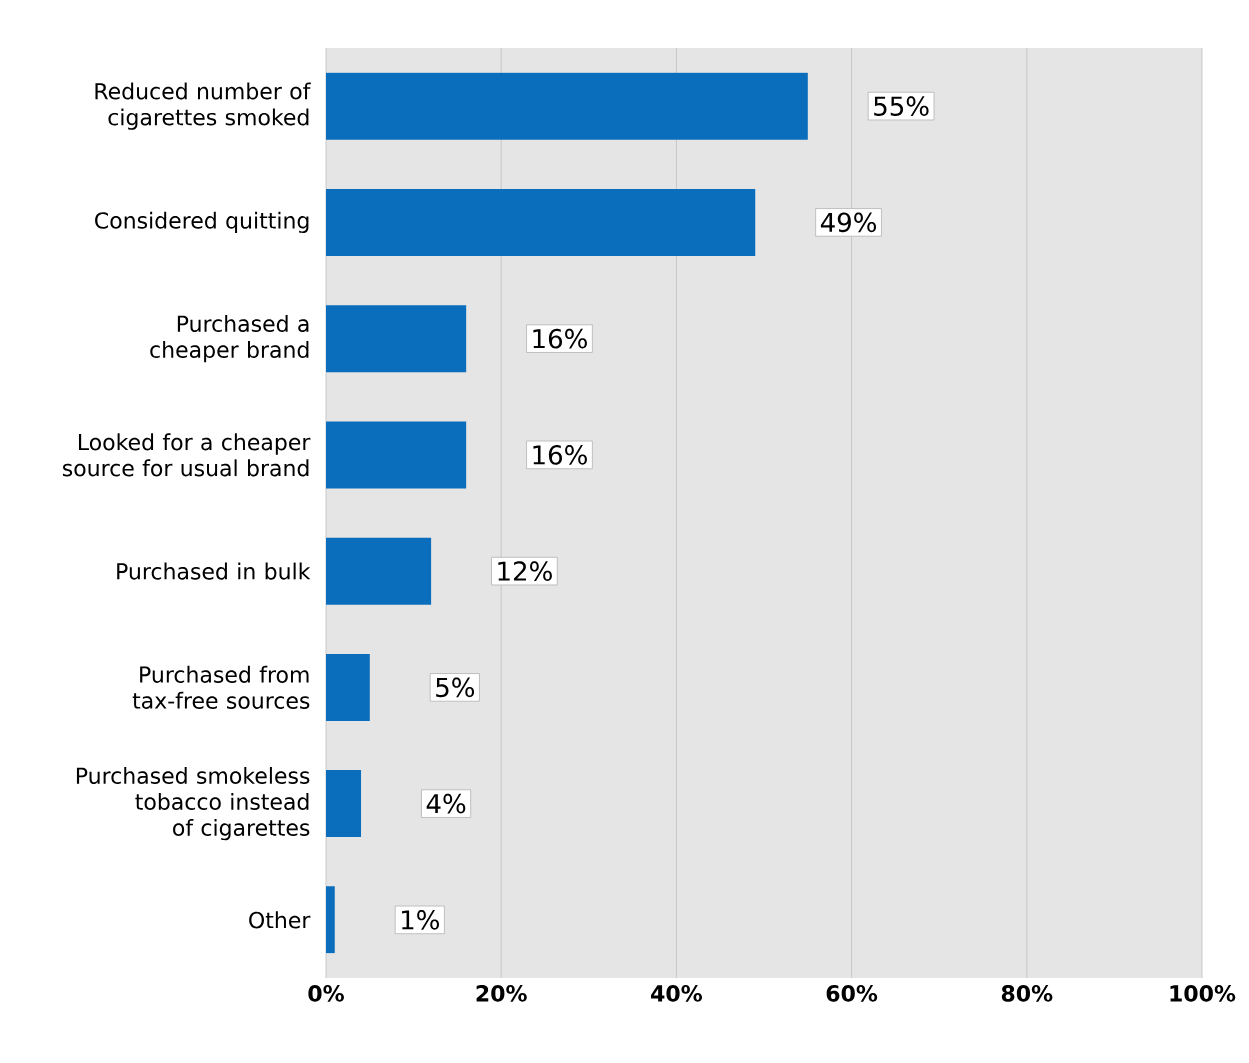 The image size is (1249, 1063). What do you see at coordinates (677, 993) in the screenshot?
I see `x-tick-label: 40%` at bounding box center [677, 993].